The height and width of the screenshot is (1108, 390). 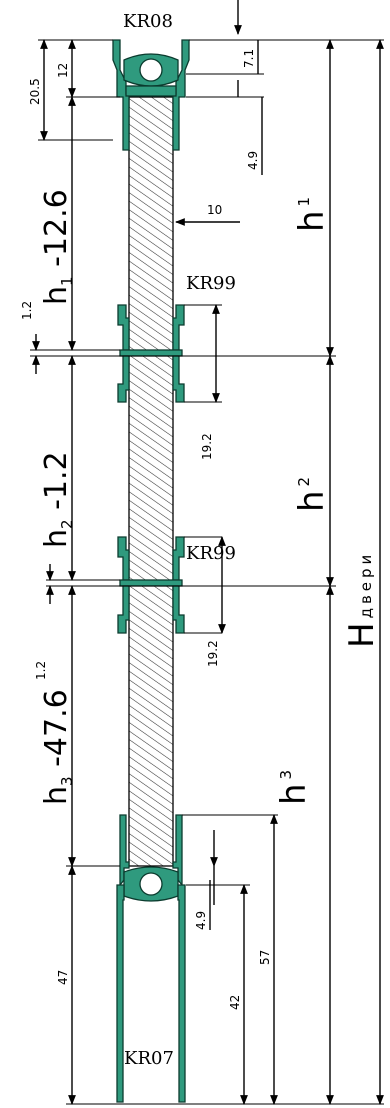 What do you see at coordinates (214, 210) in the screenshot?
I see `dim-10: 10` at bounding box center [214, 210].